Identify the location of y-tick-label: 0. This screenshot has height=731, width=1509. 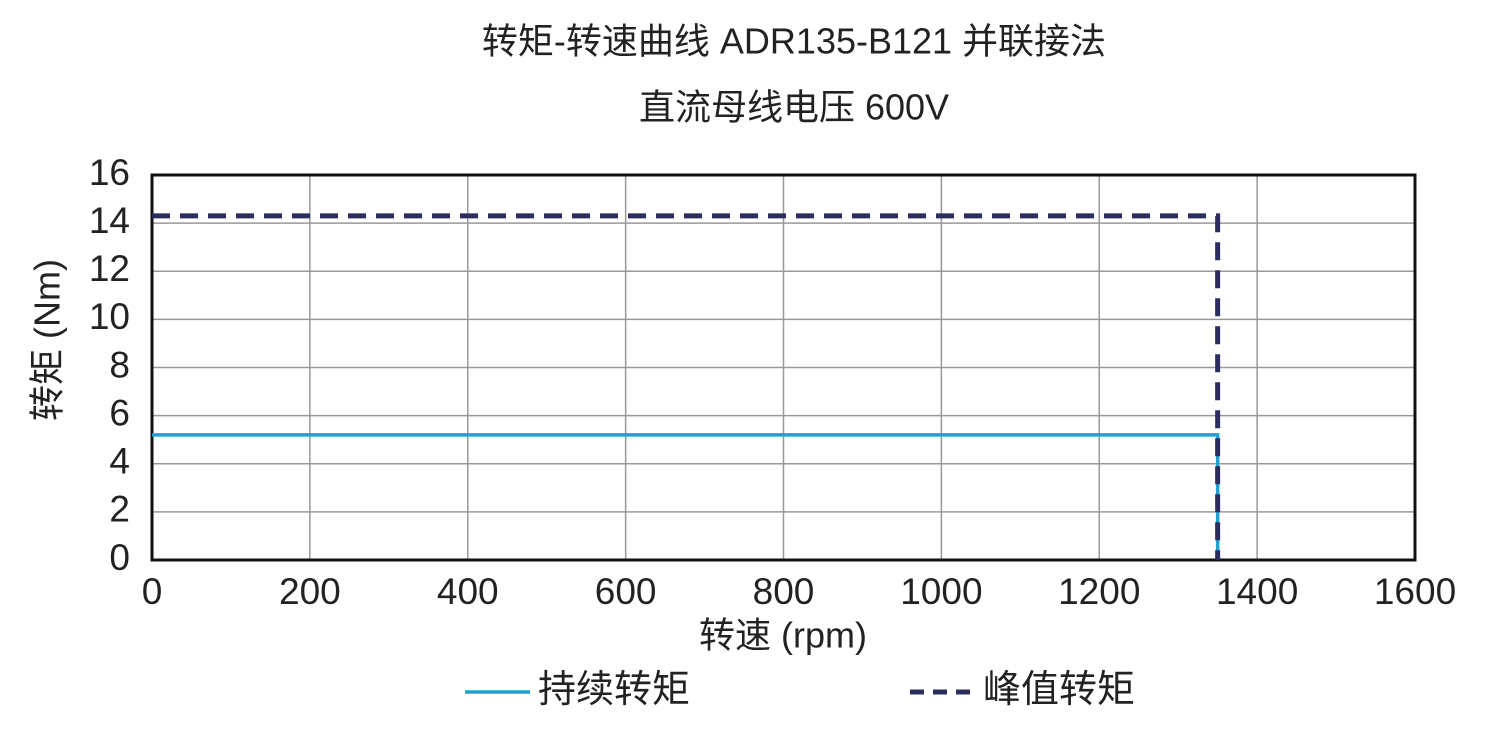
(119, 557).